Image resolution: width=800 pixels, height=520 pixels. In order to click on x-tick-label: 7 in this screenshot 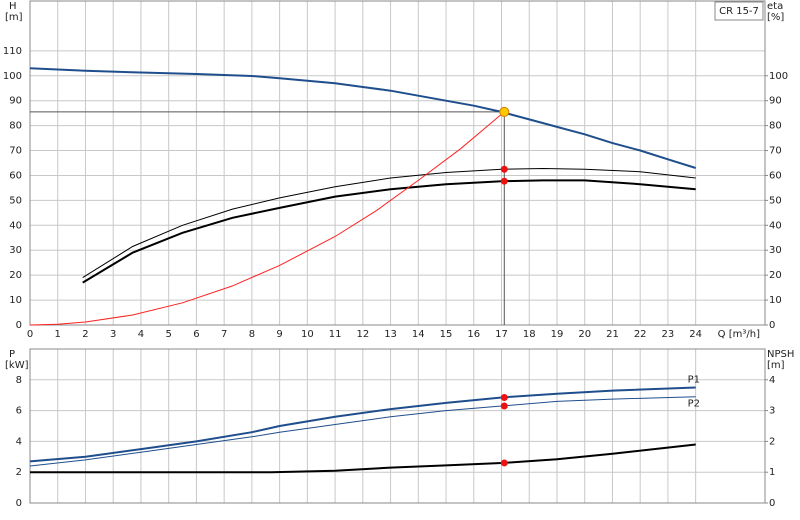, I will do `click(224, 334)`.